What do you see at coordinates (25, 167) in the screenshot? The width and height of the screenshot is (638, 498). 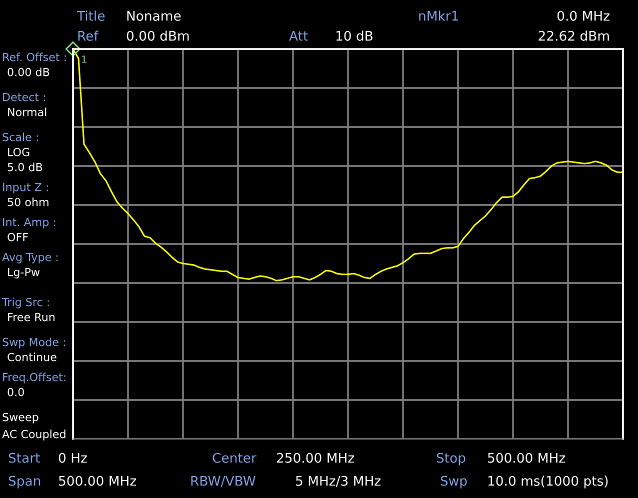 I see `text: 5.0 dB` at bounding box center [25, 167].